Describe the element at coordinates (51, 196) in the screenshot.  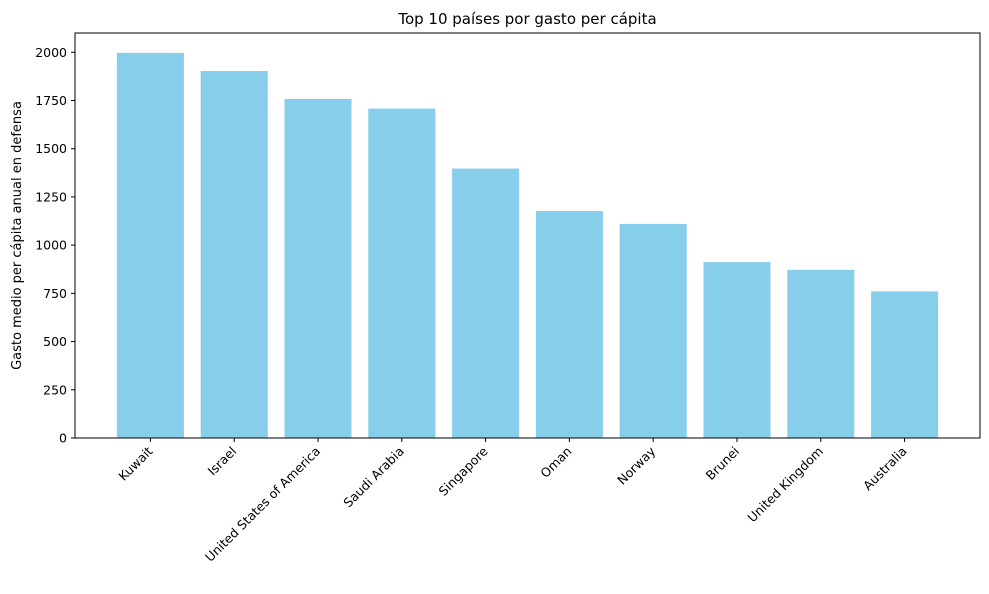
I see `y-tick-label: 1250` at that location.